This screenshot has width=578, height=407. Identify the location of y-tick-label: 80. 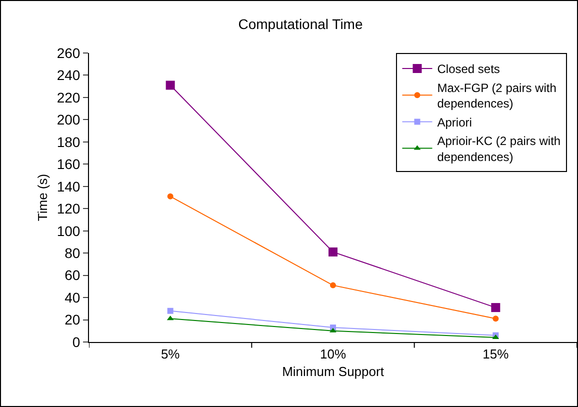
(72, 252).